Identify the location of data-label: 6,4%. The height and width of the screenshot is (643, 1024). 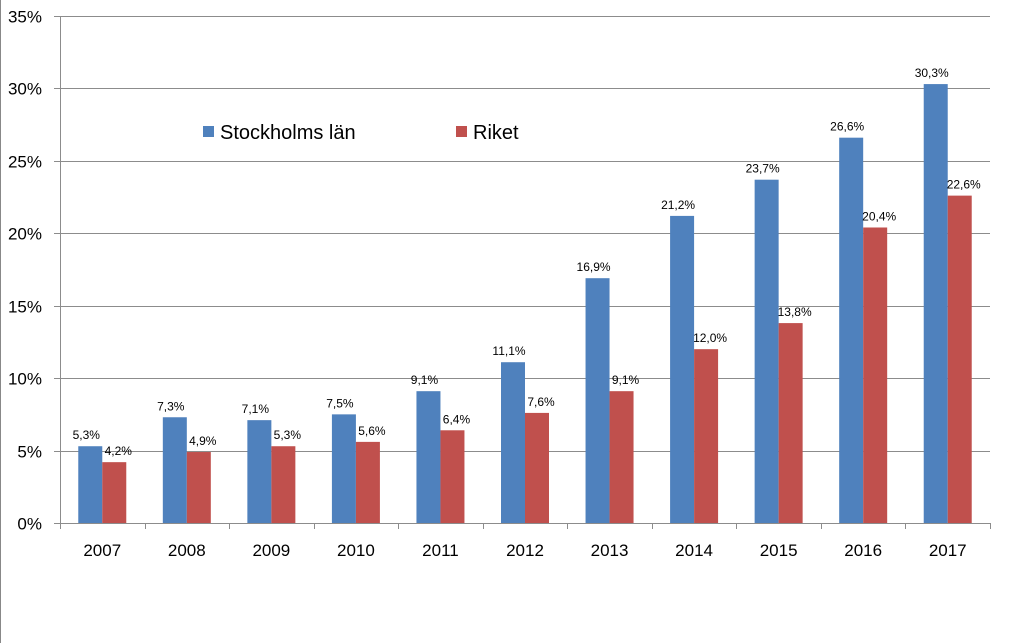
(457, 419).